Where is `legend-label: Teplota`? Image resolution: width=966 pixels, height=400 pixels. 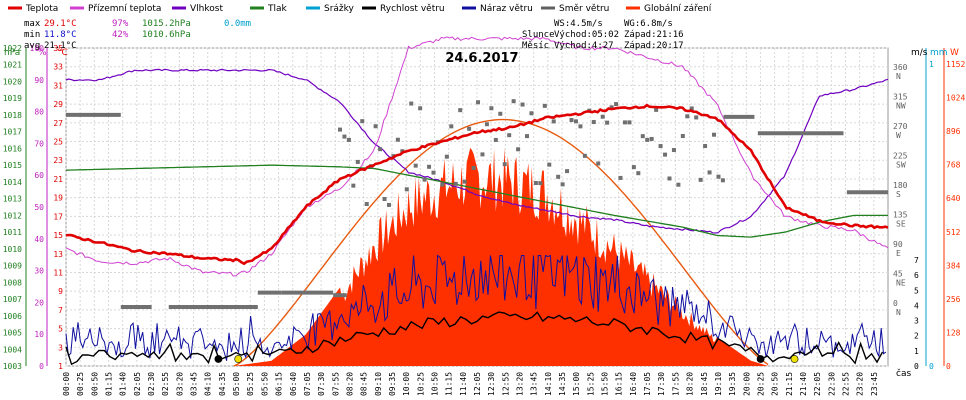
legend-label: Teplota is located at coordinates (41, 9).